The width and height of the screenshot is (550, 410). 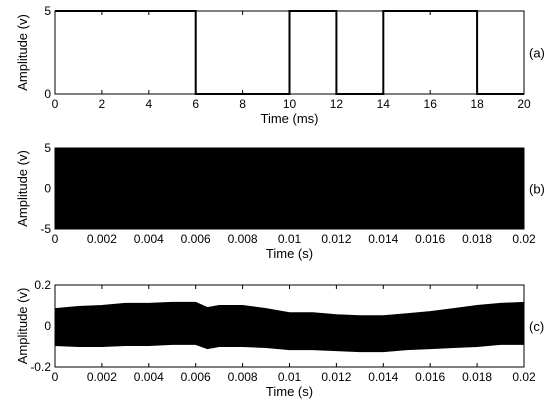 What do you see at coordinates (290, 104) in the screenshot?
I see `x-tick-label: 10` at bounding box center [290, 104].